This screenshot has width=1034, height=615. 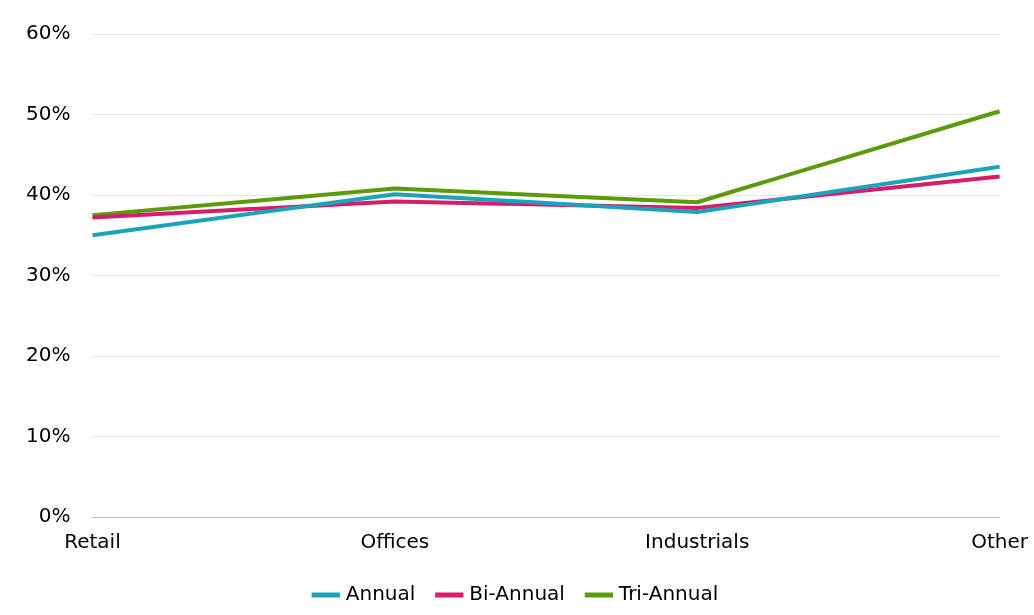 I want to click on legend-label: Bi-Annual, so click(x=517, y=593).